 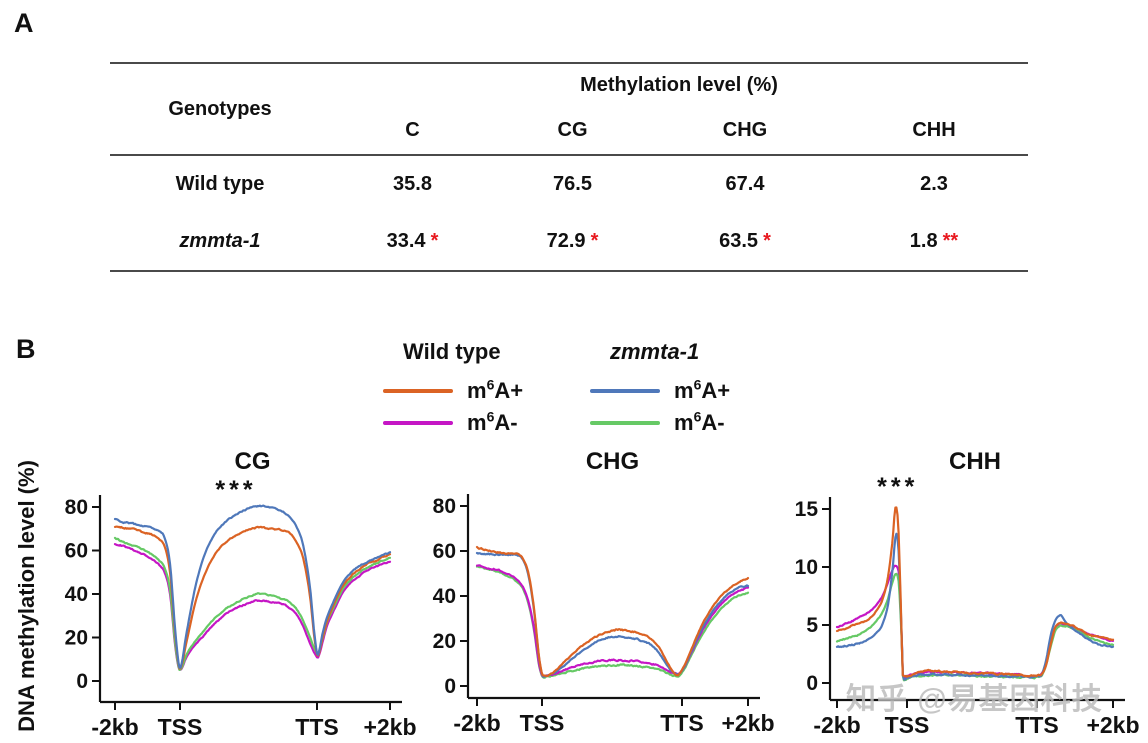 I want to click on chart-title: CHG, so click(x=612, y=461).